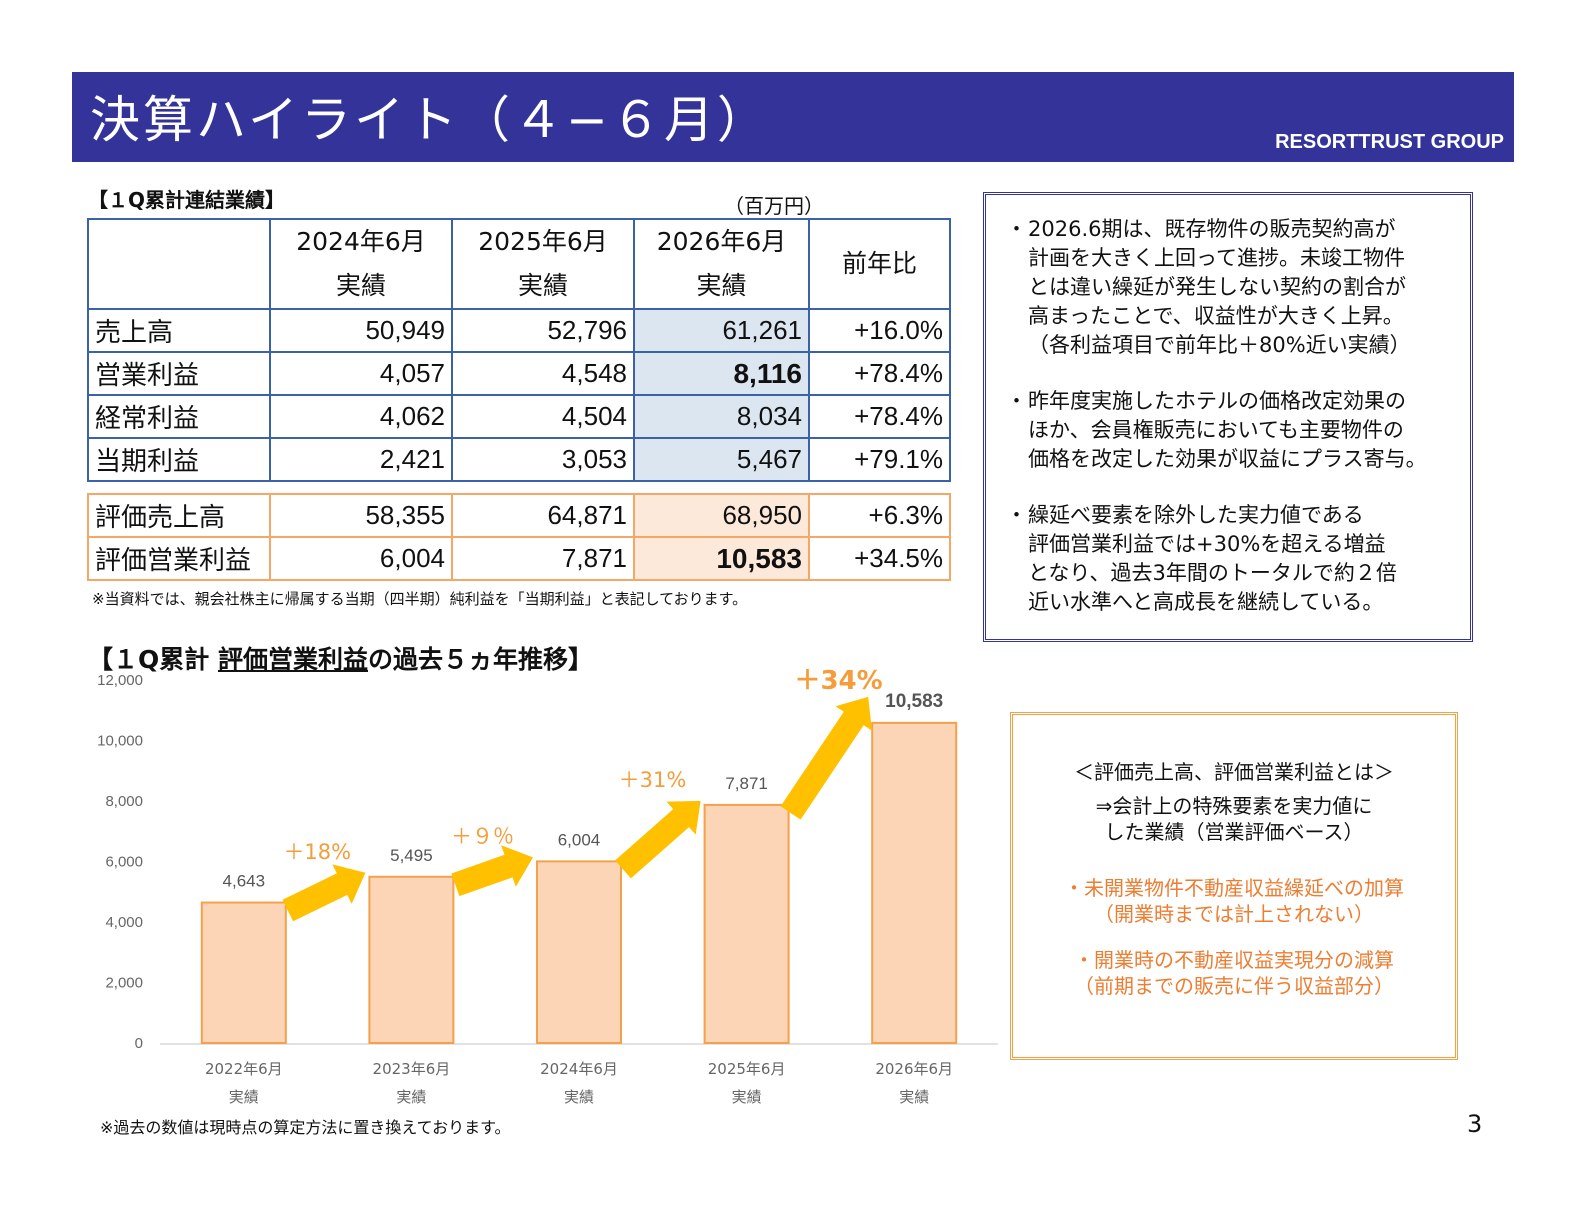  Describe the element at coordinates (179, 515) in the screenshot. I see `row-label: 評価売上高` at that location.